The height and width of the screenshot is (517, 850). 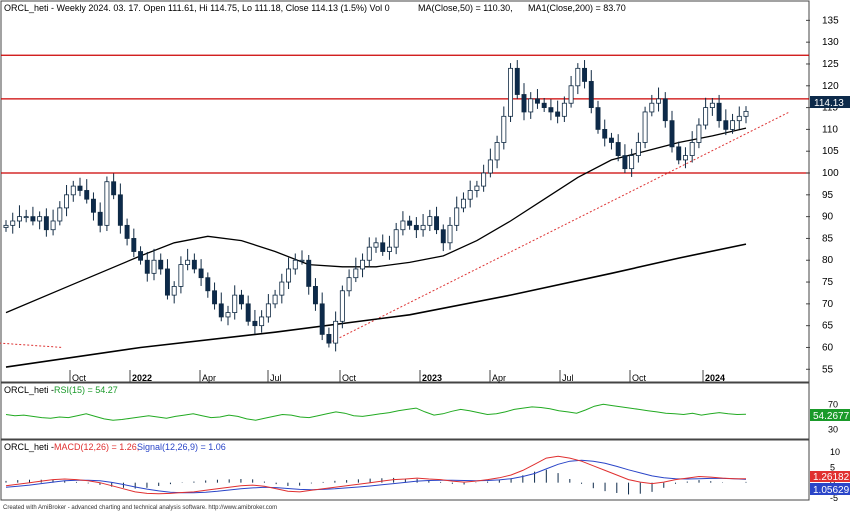 I want to click on rsi-line, so click(x=376, y=412).